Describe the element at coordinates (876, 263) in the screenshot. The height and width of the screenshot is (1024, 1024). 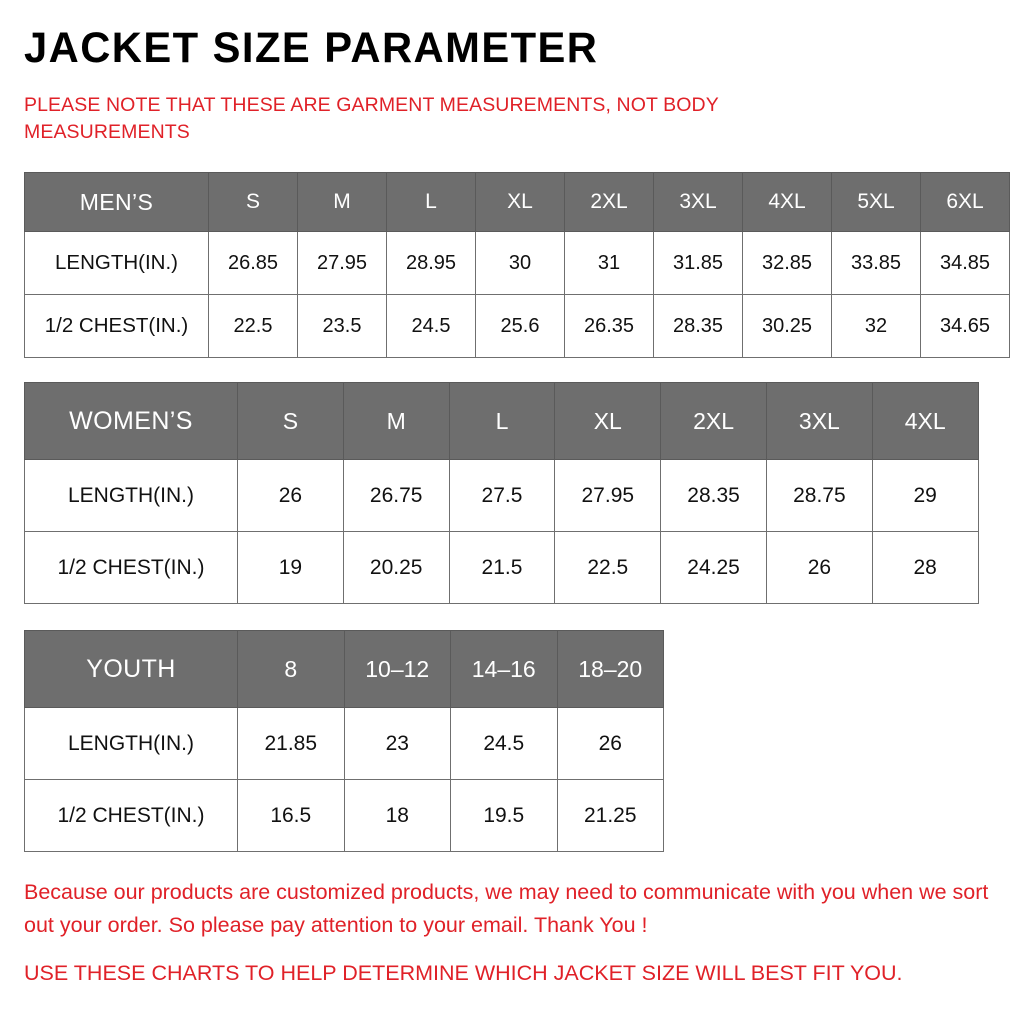
I see `mens-length-value: 33.85` at that location.